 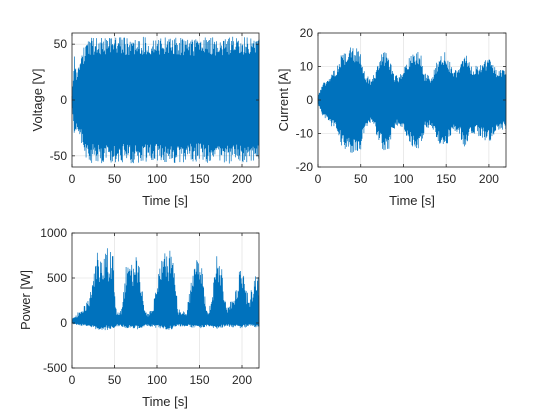 I want to click on voltage-ylabel: Voltage [V], so click(x=37, y=100).